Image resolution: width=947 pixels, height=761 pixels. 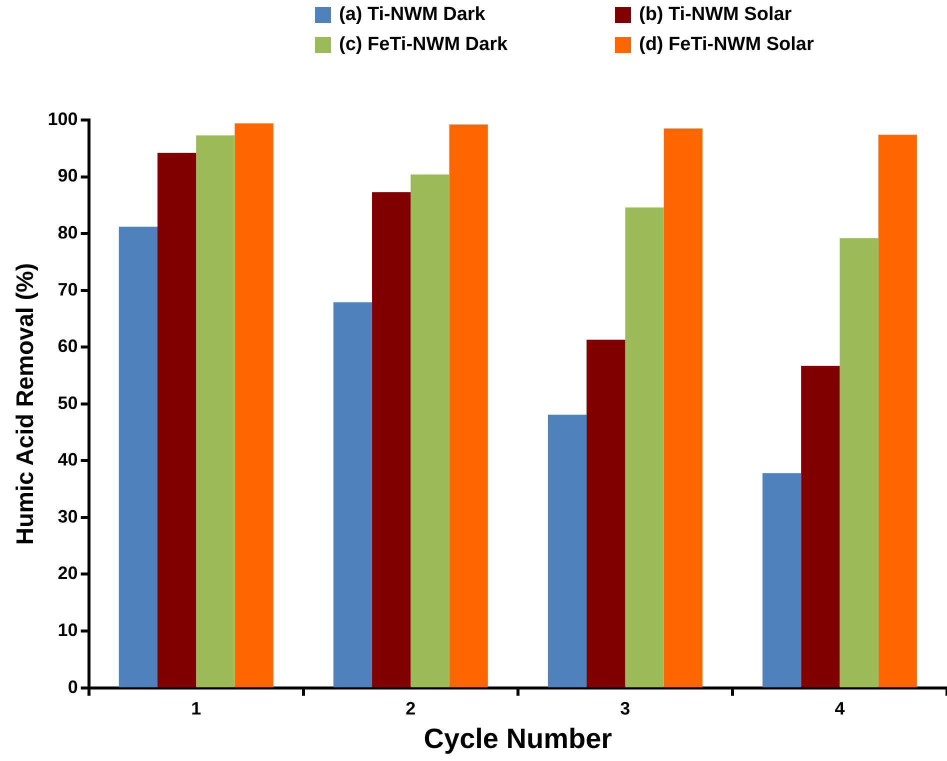 What do you see at coordinates (518, 738) in the screenshot?
I see `x-axis-title: Cycle Number` at bounding box center [518, 738].